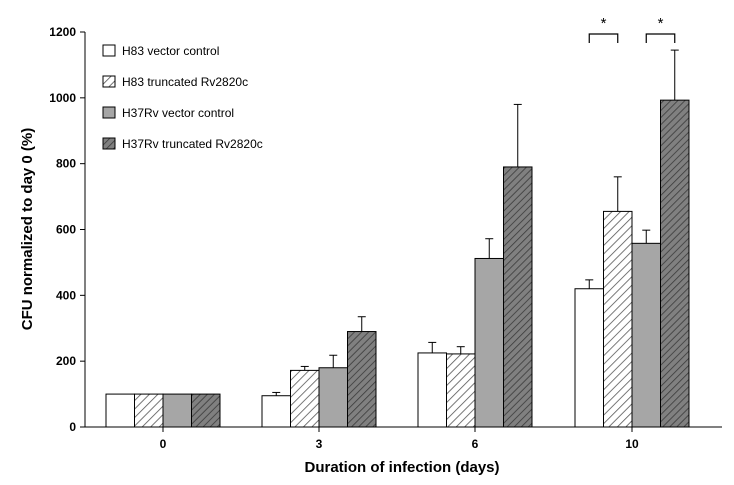 This screenshot has width=734, height=485. What do you see at coordinates (192, 144) in the screenshot?
I see `legend-label: H37Rv truncated Rv2820c` at bounding box center [192, 144].